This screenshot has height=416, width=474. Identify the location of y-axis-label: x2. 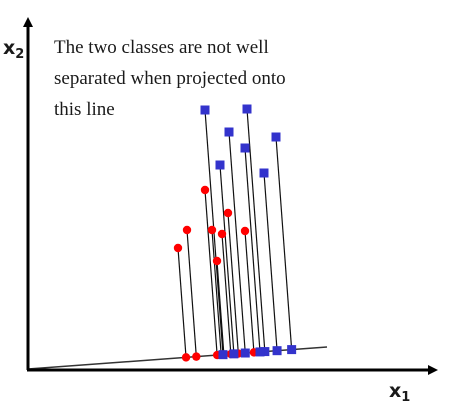
(14, 49).